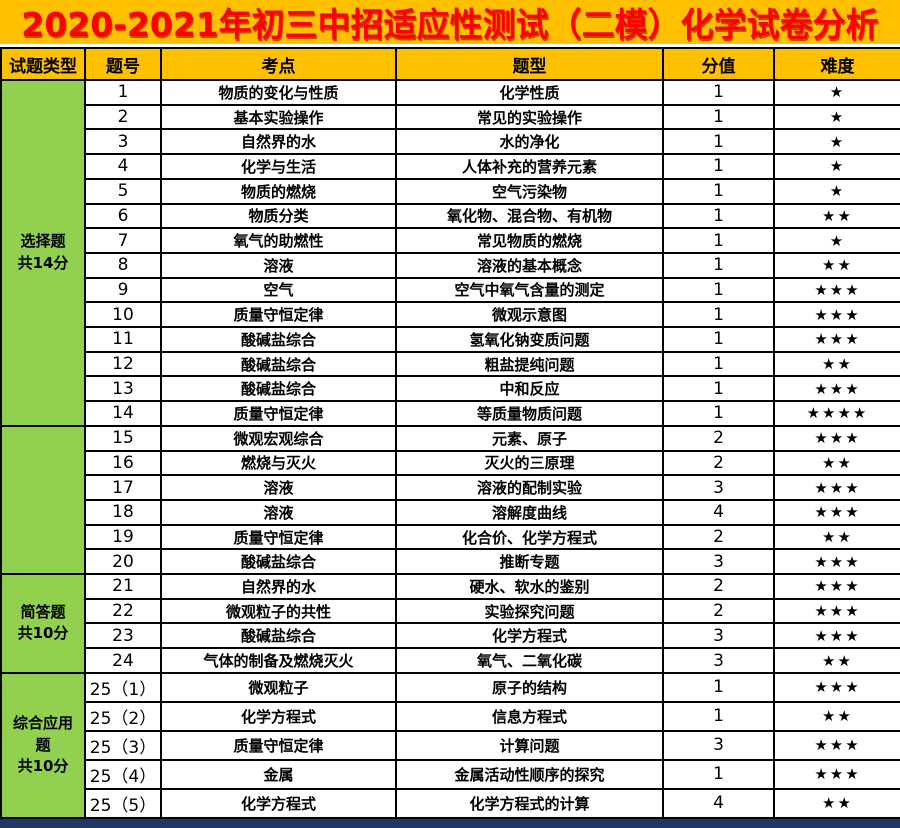 The image size is (900, 828). Describe the element at coordinates (278, 92) in the screenshot. I see `topic-cell: 物质的变化与性质` at that location.